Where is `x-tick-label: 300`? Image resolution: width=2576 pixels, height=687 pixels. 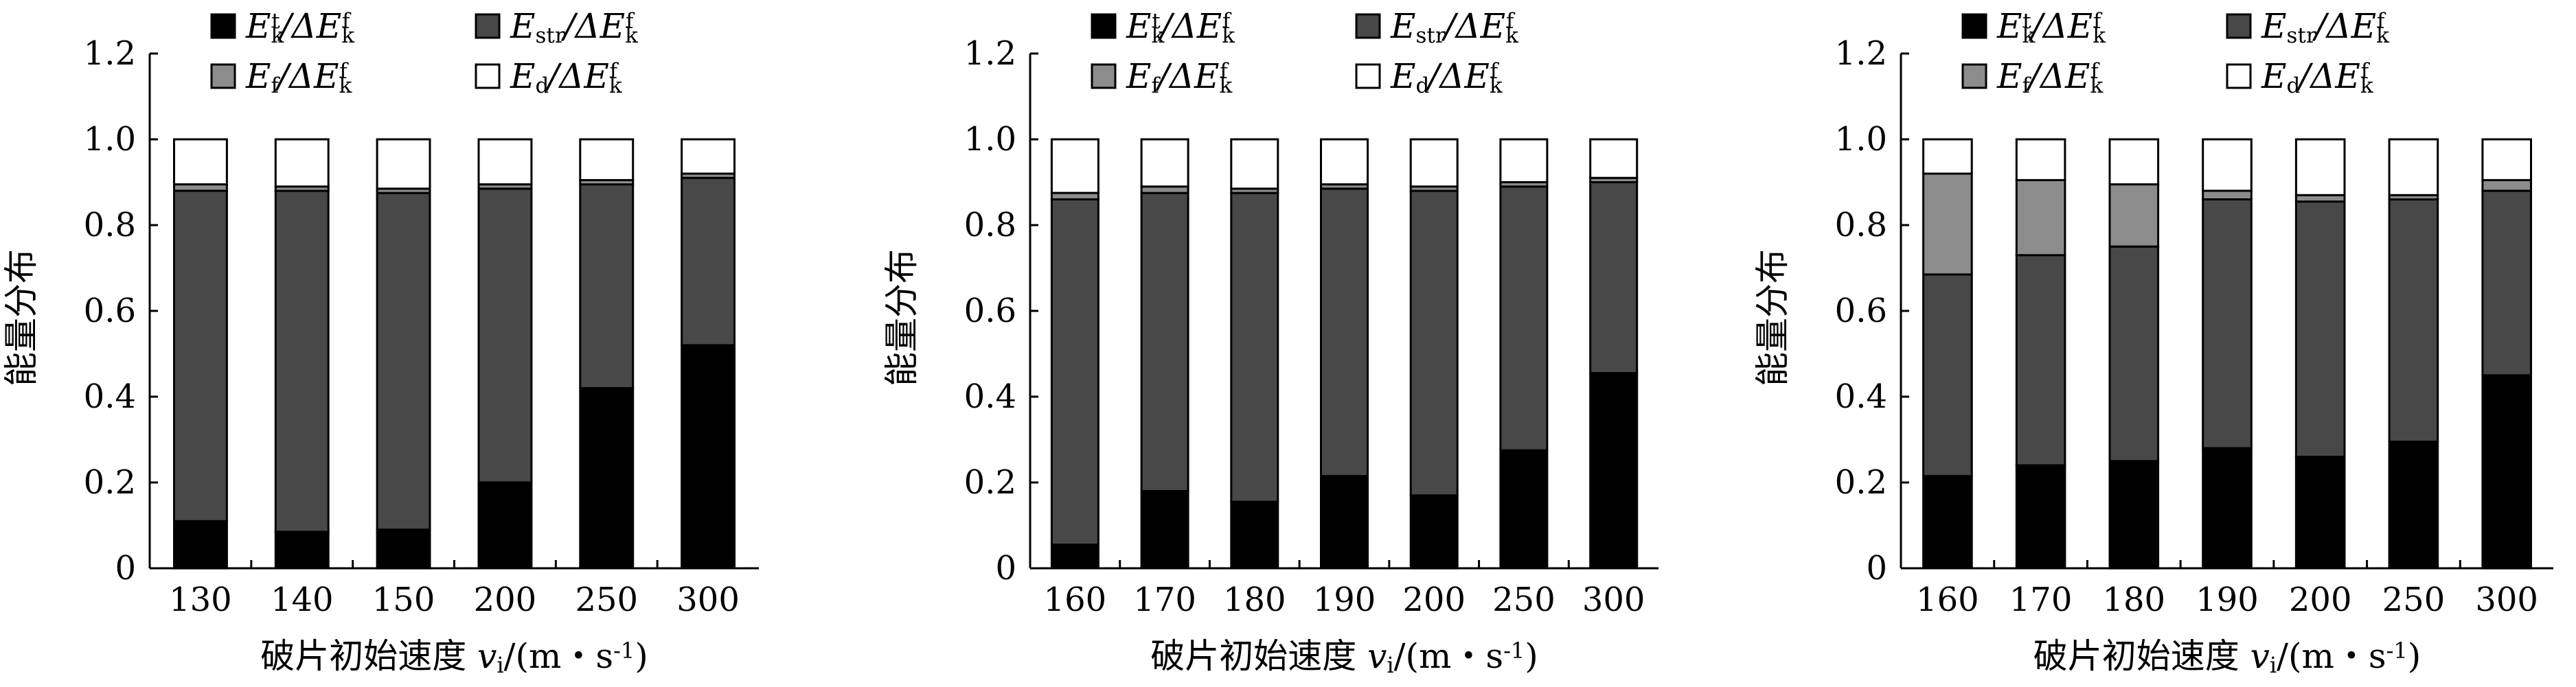
x-tick-label: 300 is located at coordinates (708, 600).